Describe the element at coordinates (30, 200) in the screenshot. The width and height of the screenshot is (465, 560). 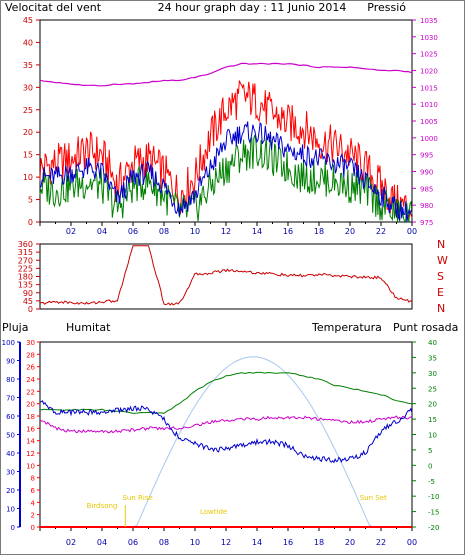
I see `left-tick-label: 5` at that location.